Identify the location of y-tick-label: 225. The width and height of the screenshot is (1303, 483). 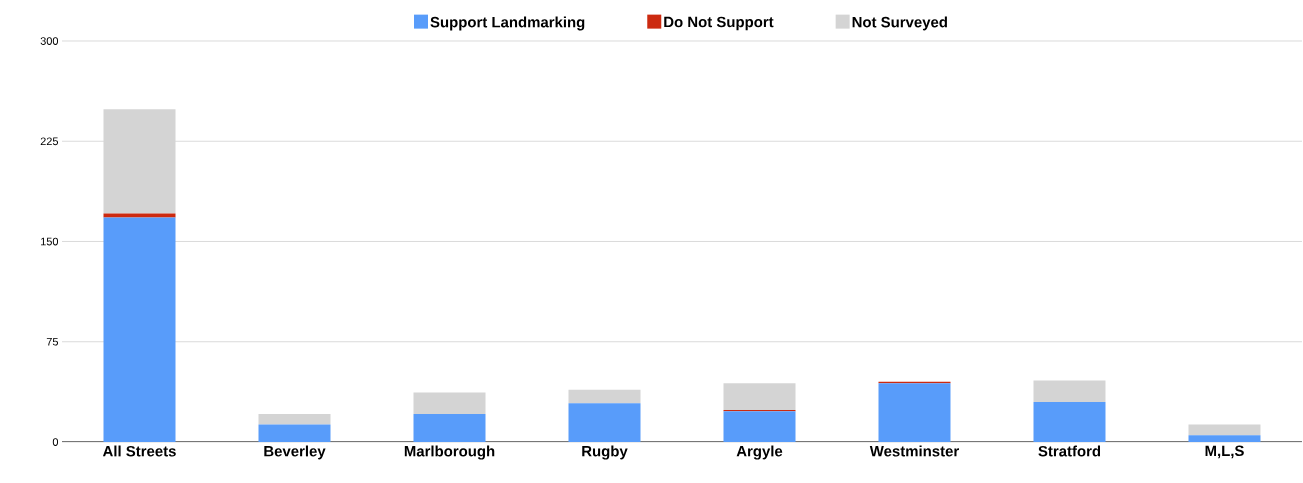
(49, 141).